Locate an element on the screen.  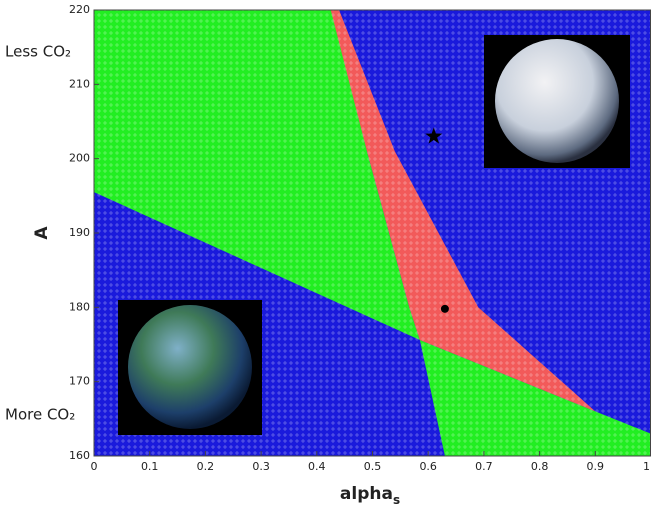
x-tick-label: 1 is located at coordinates (646, 466).